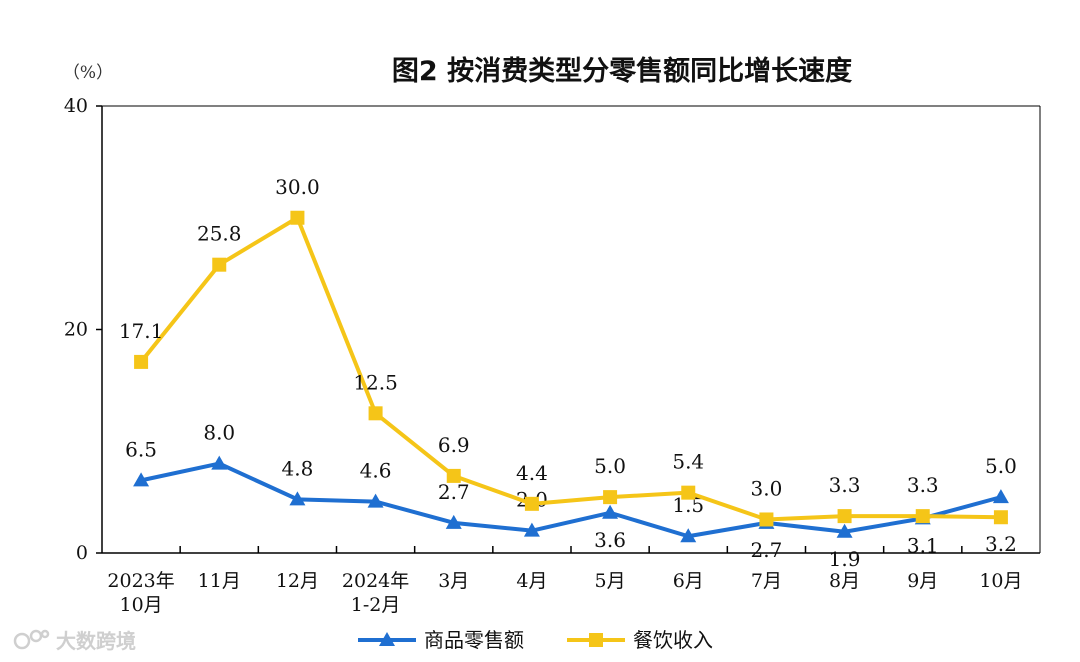  Describe the element at coordinates (76, 106) in the screenshot. I see `y-tick-label: 40` at that location.